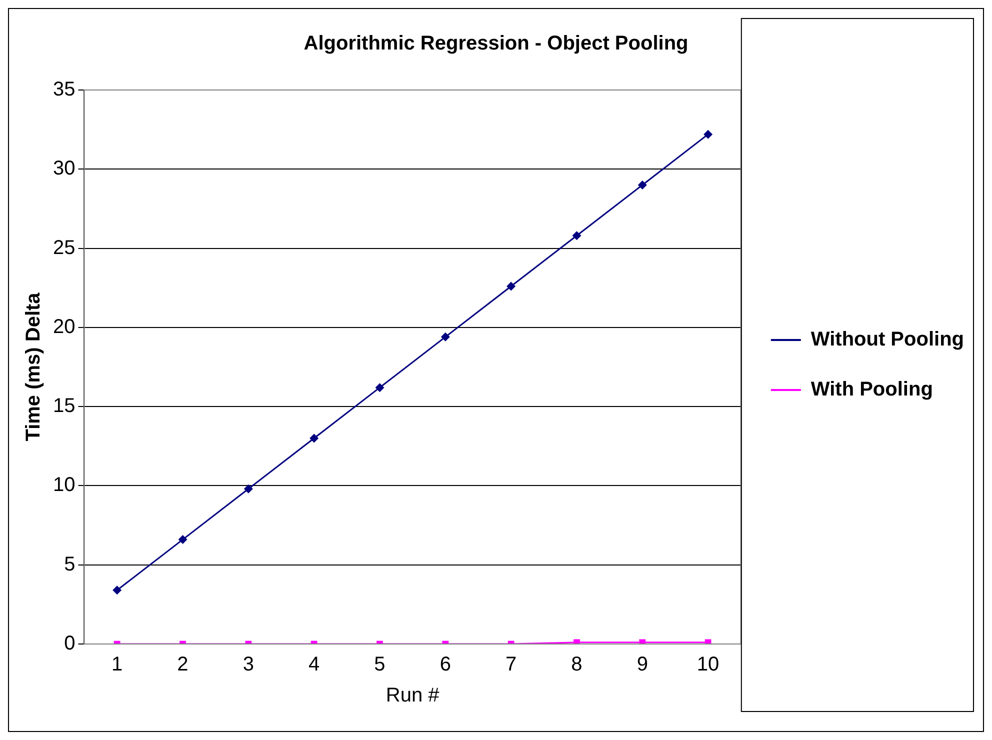 This screenshot has width=992, height=740. What do you see at coordinates (64, 169) in the screenshot?
I see `y-tick-label: 30` at bounding box center [64, 169].